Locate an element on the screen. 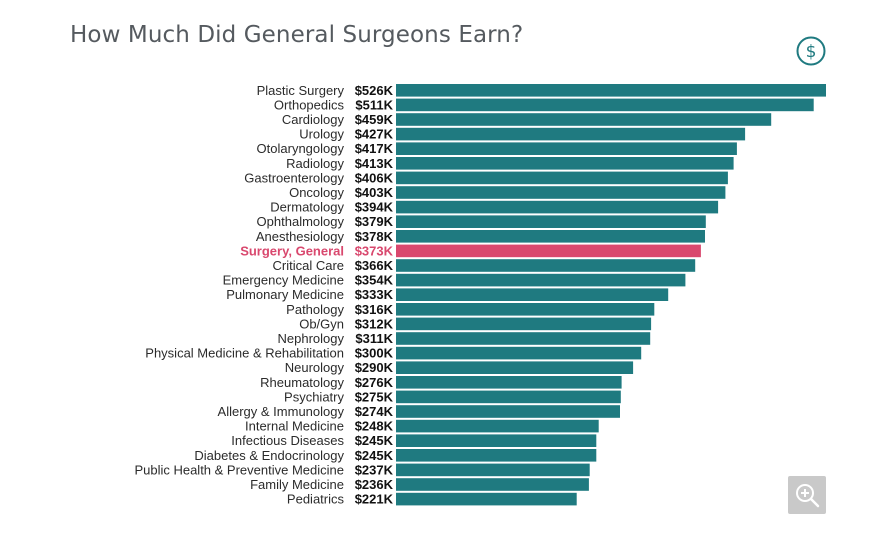 This screenshot has height=547, width=886. category-label-5: Radiology is located at coordinates (315, 163).